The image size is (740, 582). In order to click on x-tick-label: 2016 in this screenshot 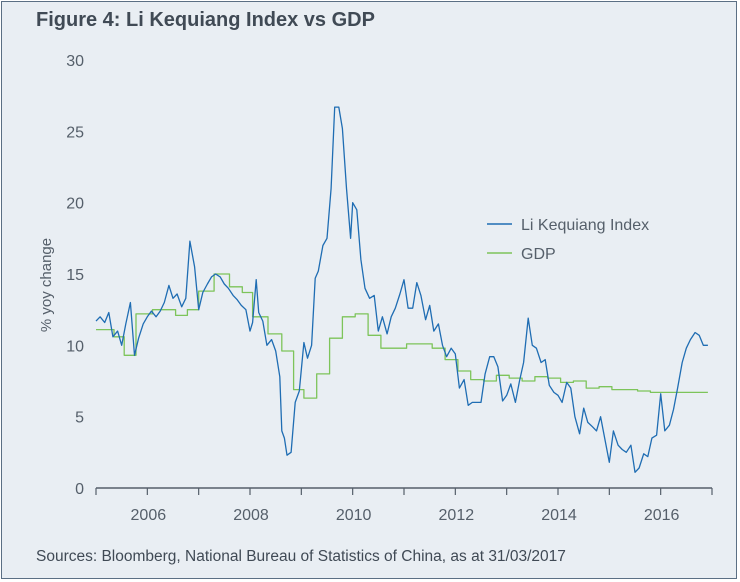, I will do `click(662, 515)`.